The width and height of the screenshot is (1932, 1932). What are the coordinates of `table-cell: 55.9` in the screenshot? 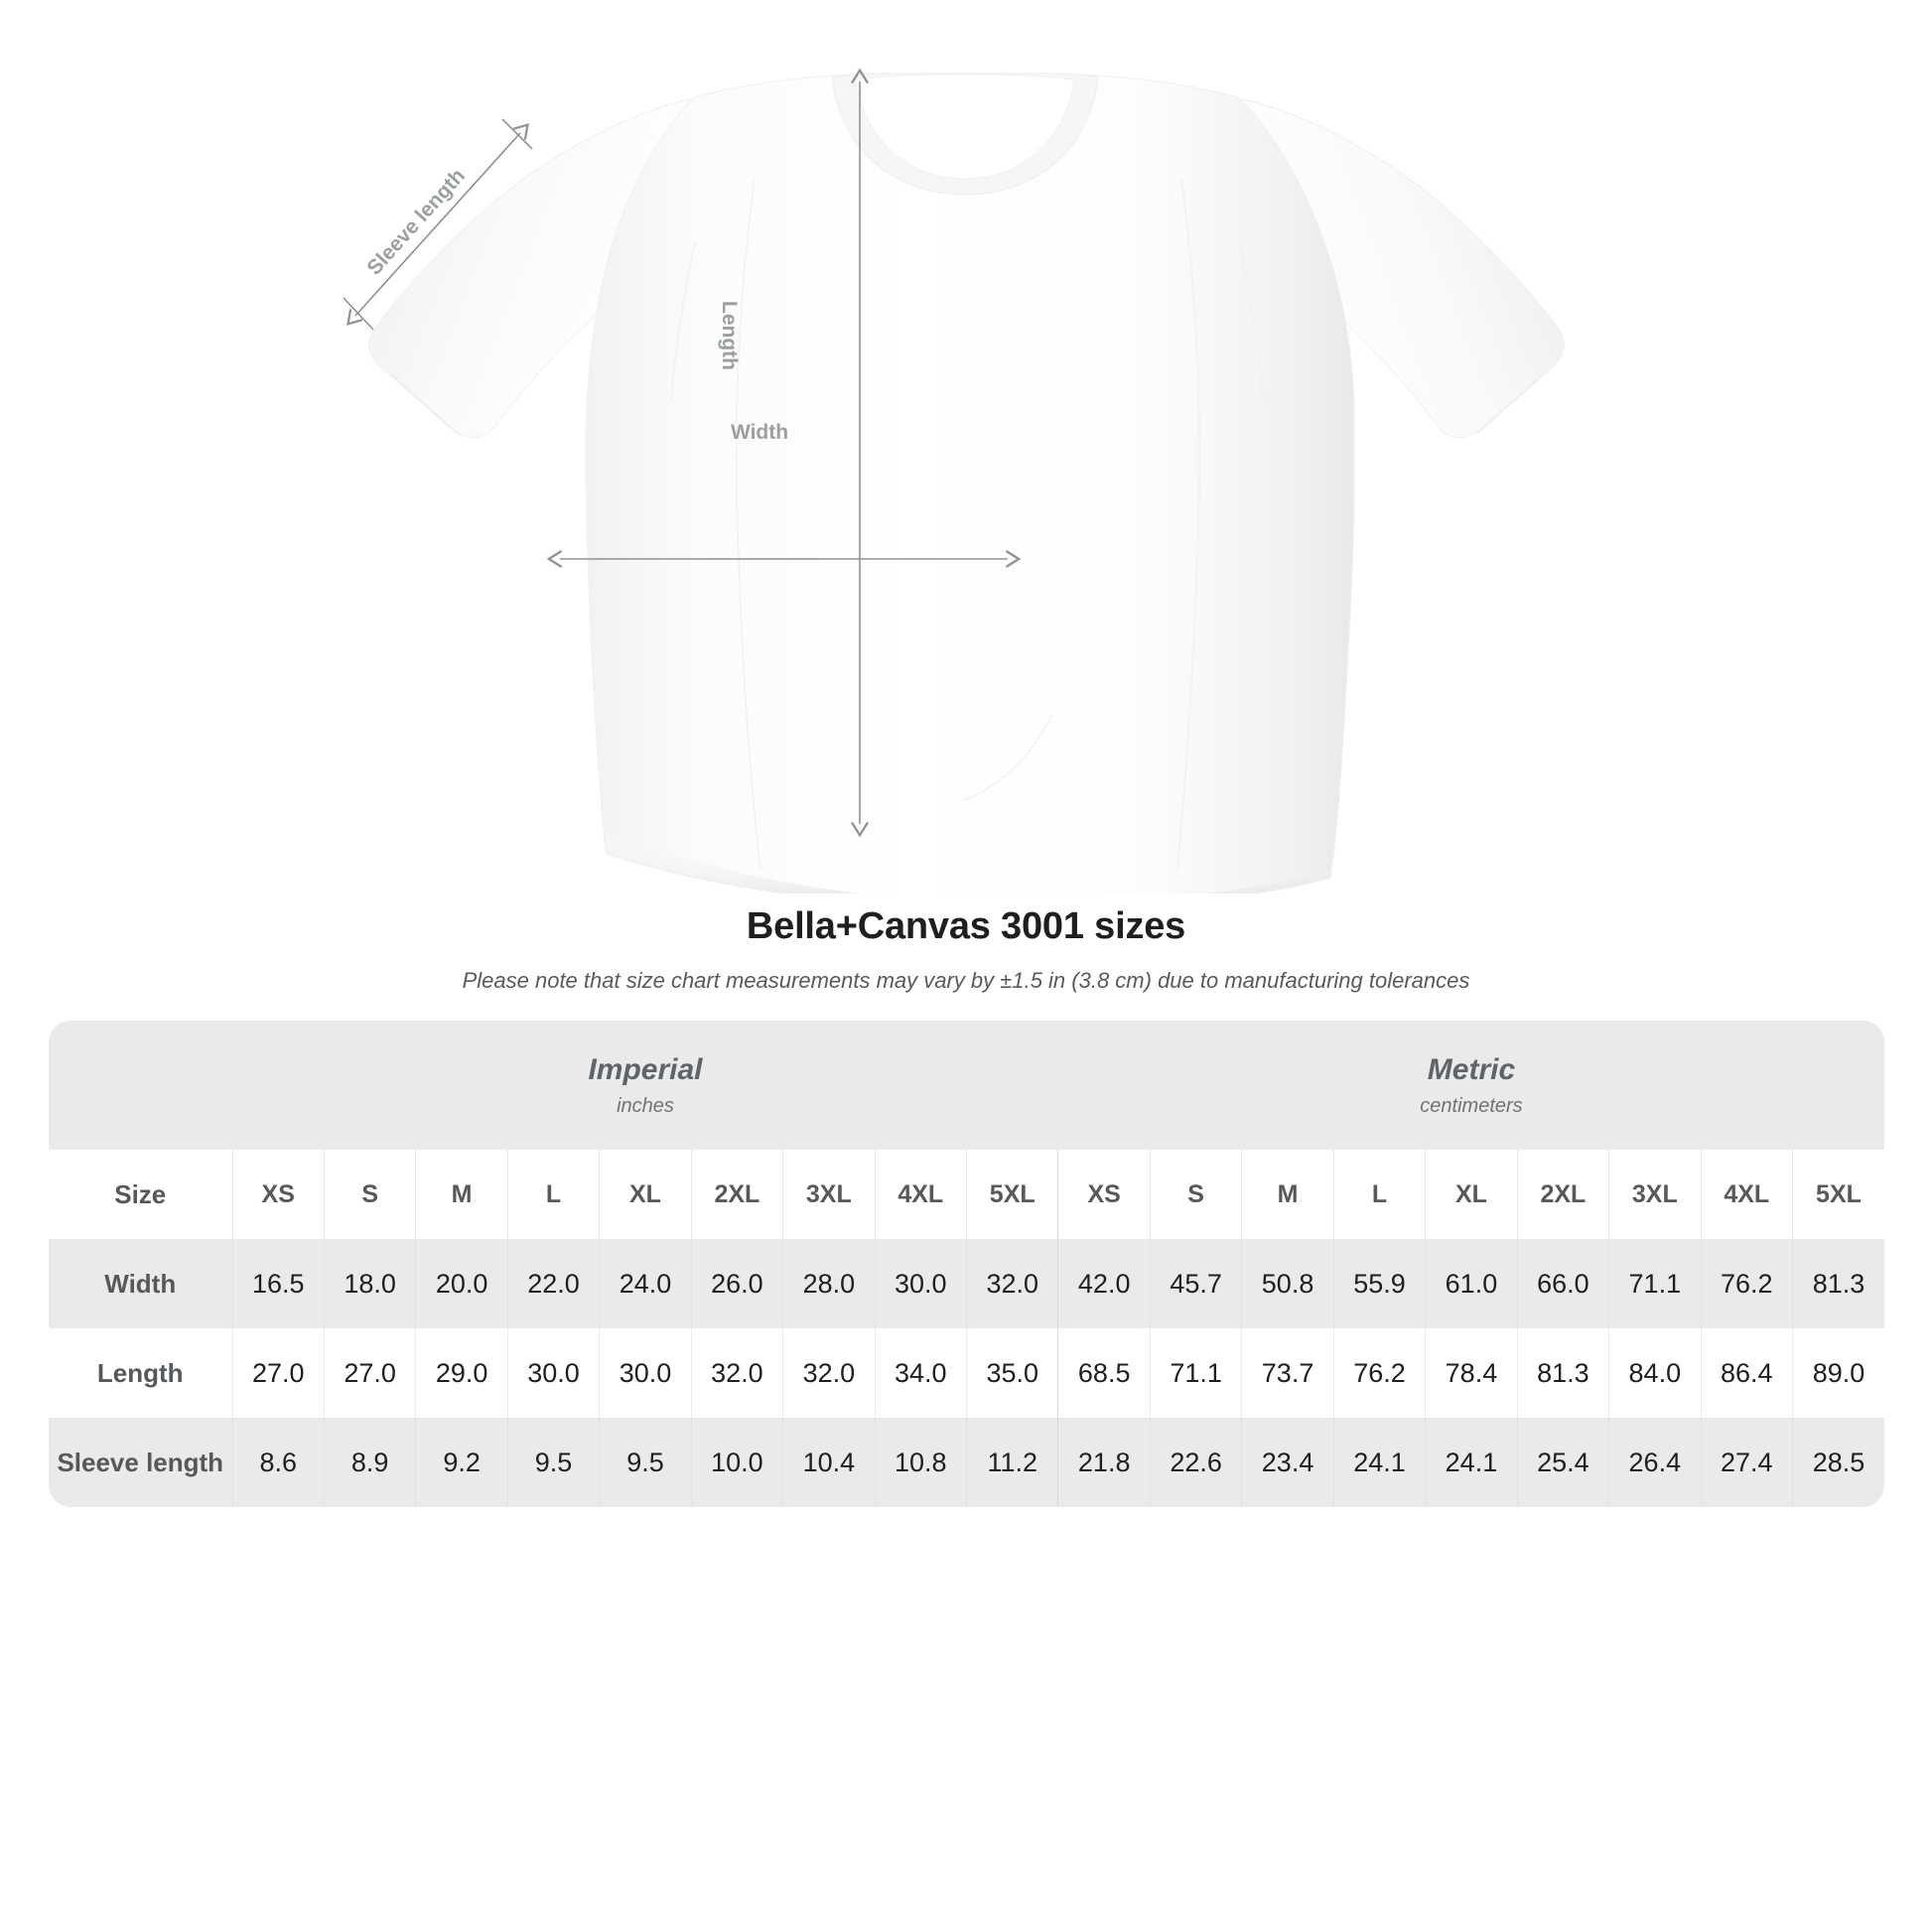 It's located at (1379, 1284).